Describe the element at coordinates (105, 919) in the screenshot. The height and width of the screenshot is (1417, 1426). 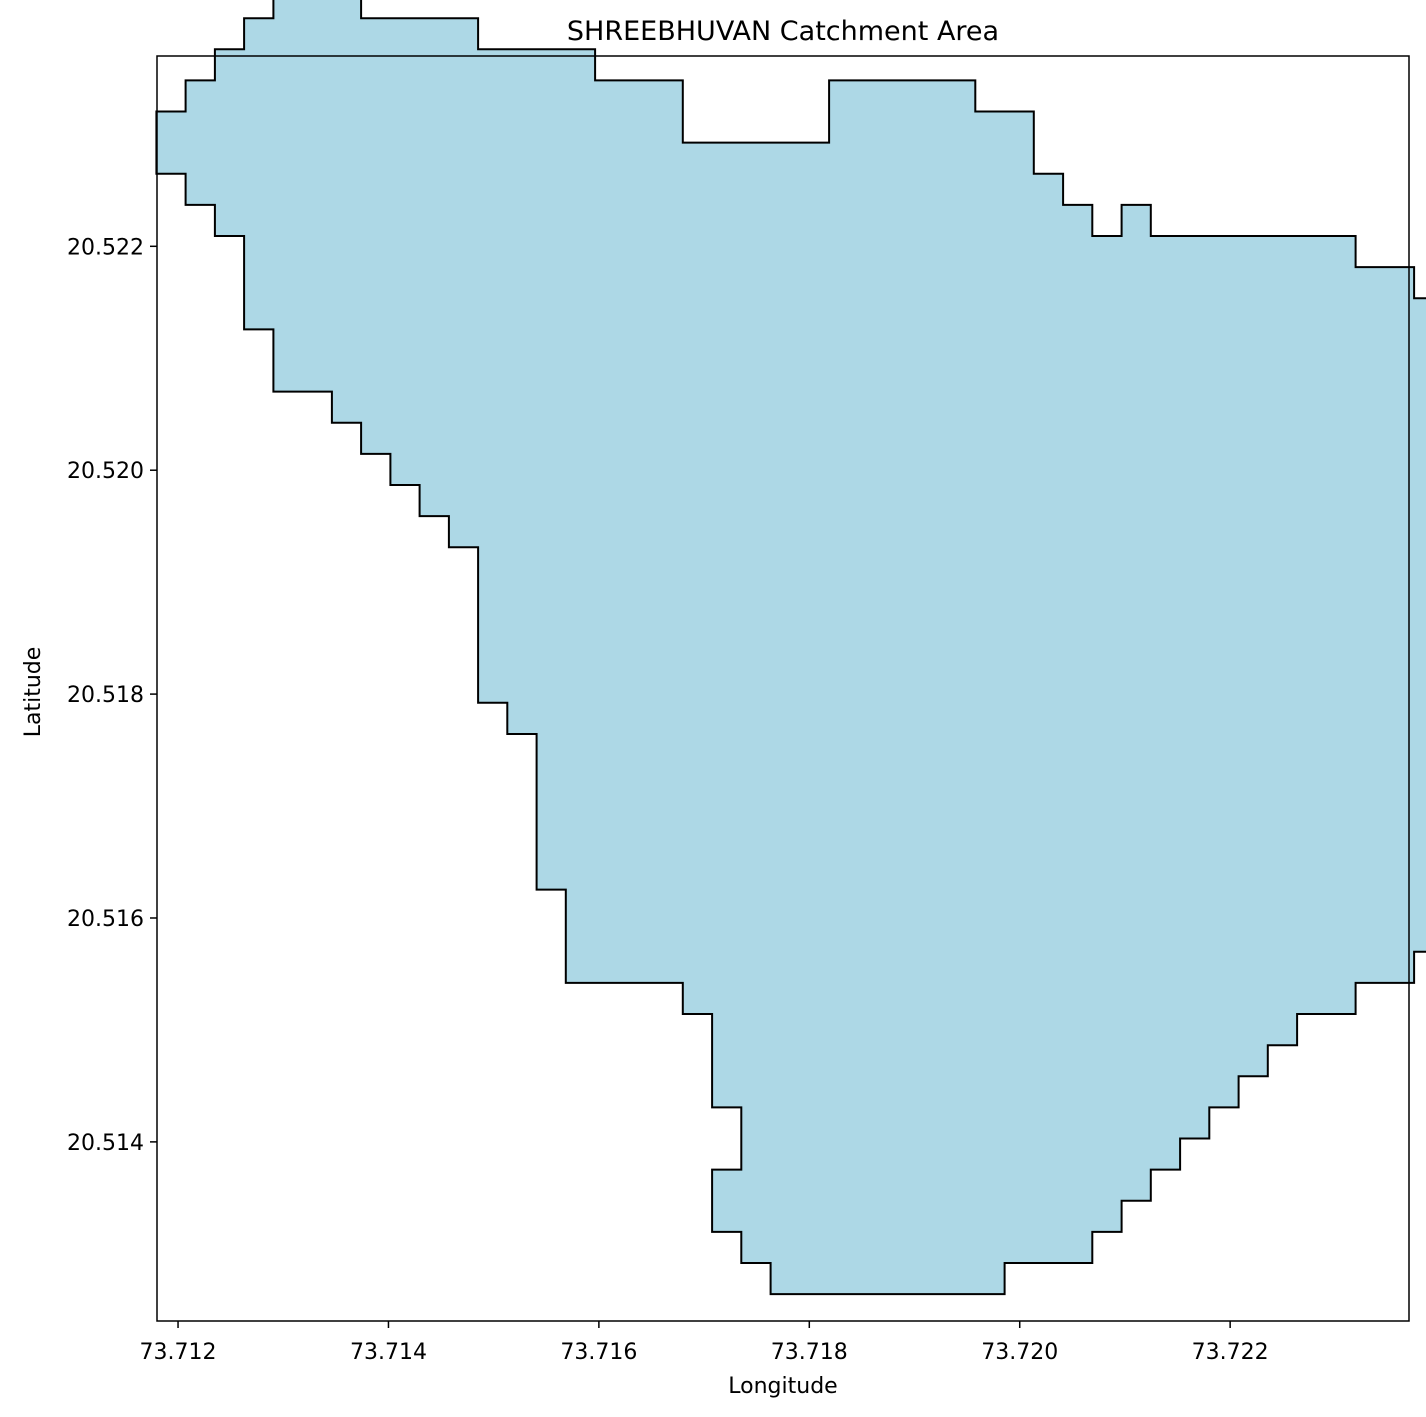
I see `y-tick-label: 20.516` at that location.